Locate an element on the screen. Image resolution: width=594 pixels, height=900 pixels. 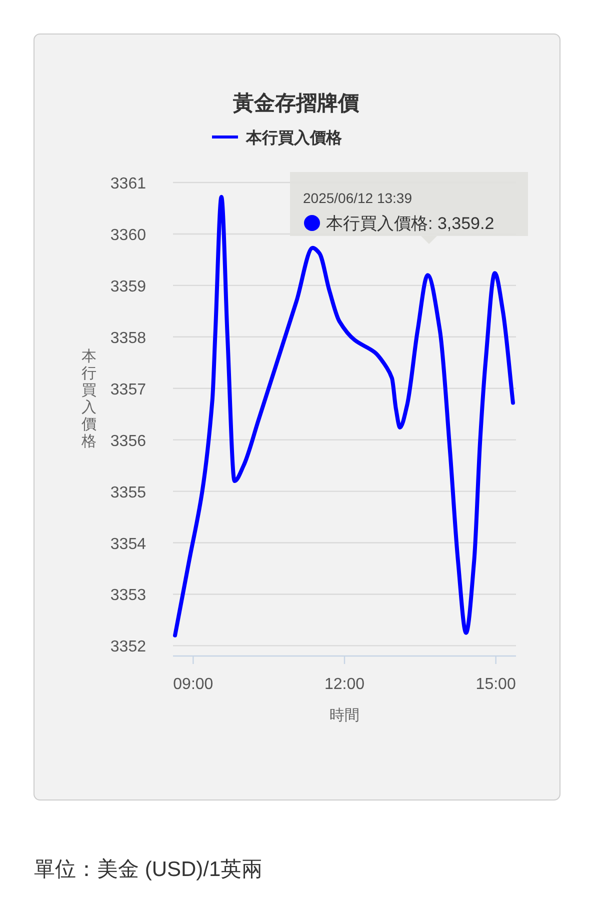
annotation: 本行買入價格: 3,359.2 is located at coordinates (410, 223).